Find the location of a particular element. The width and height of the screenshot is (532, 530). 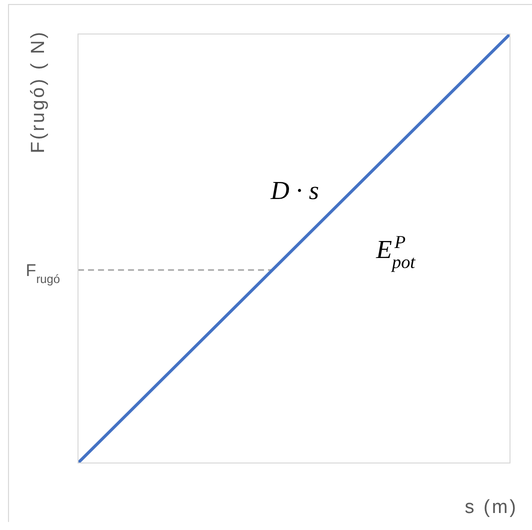

annotation: D · s is located at coordinates (295, 191).